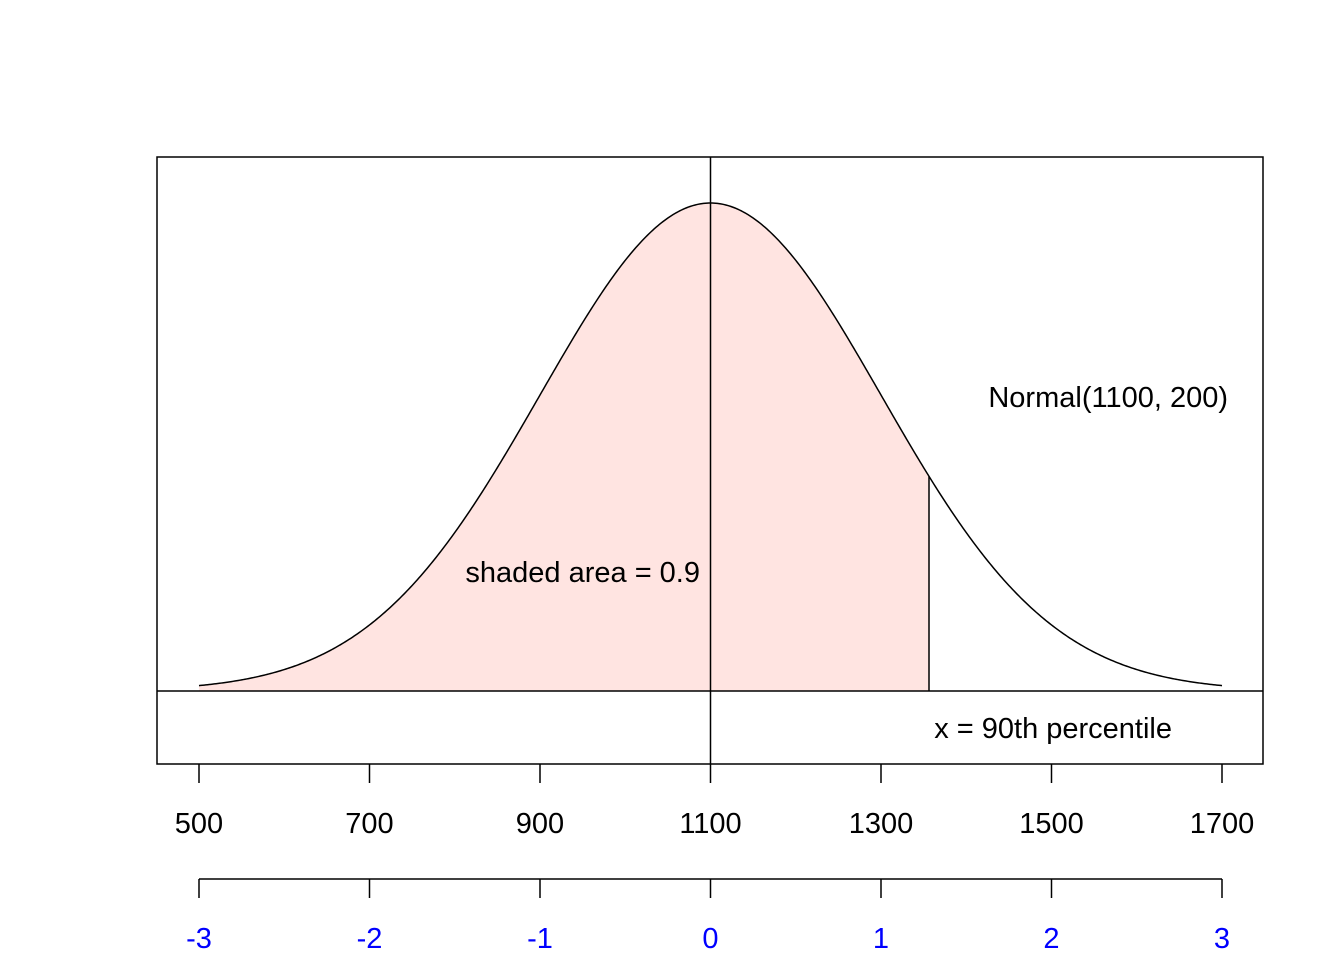 This screenshot has height=960, width=1344. What do you see at coordinates (1222, 824) in the screenshot?
I see `x-tick-label: 1700` at bounding box center [1222, 824].